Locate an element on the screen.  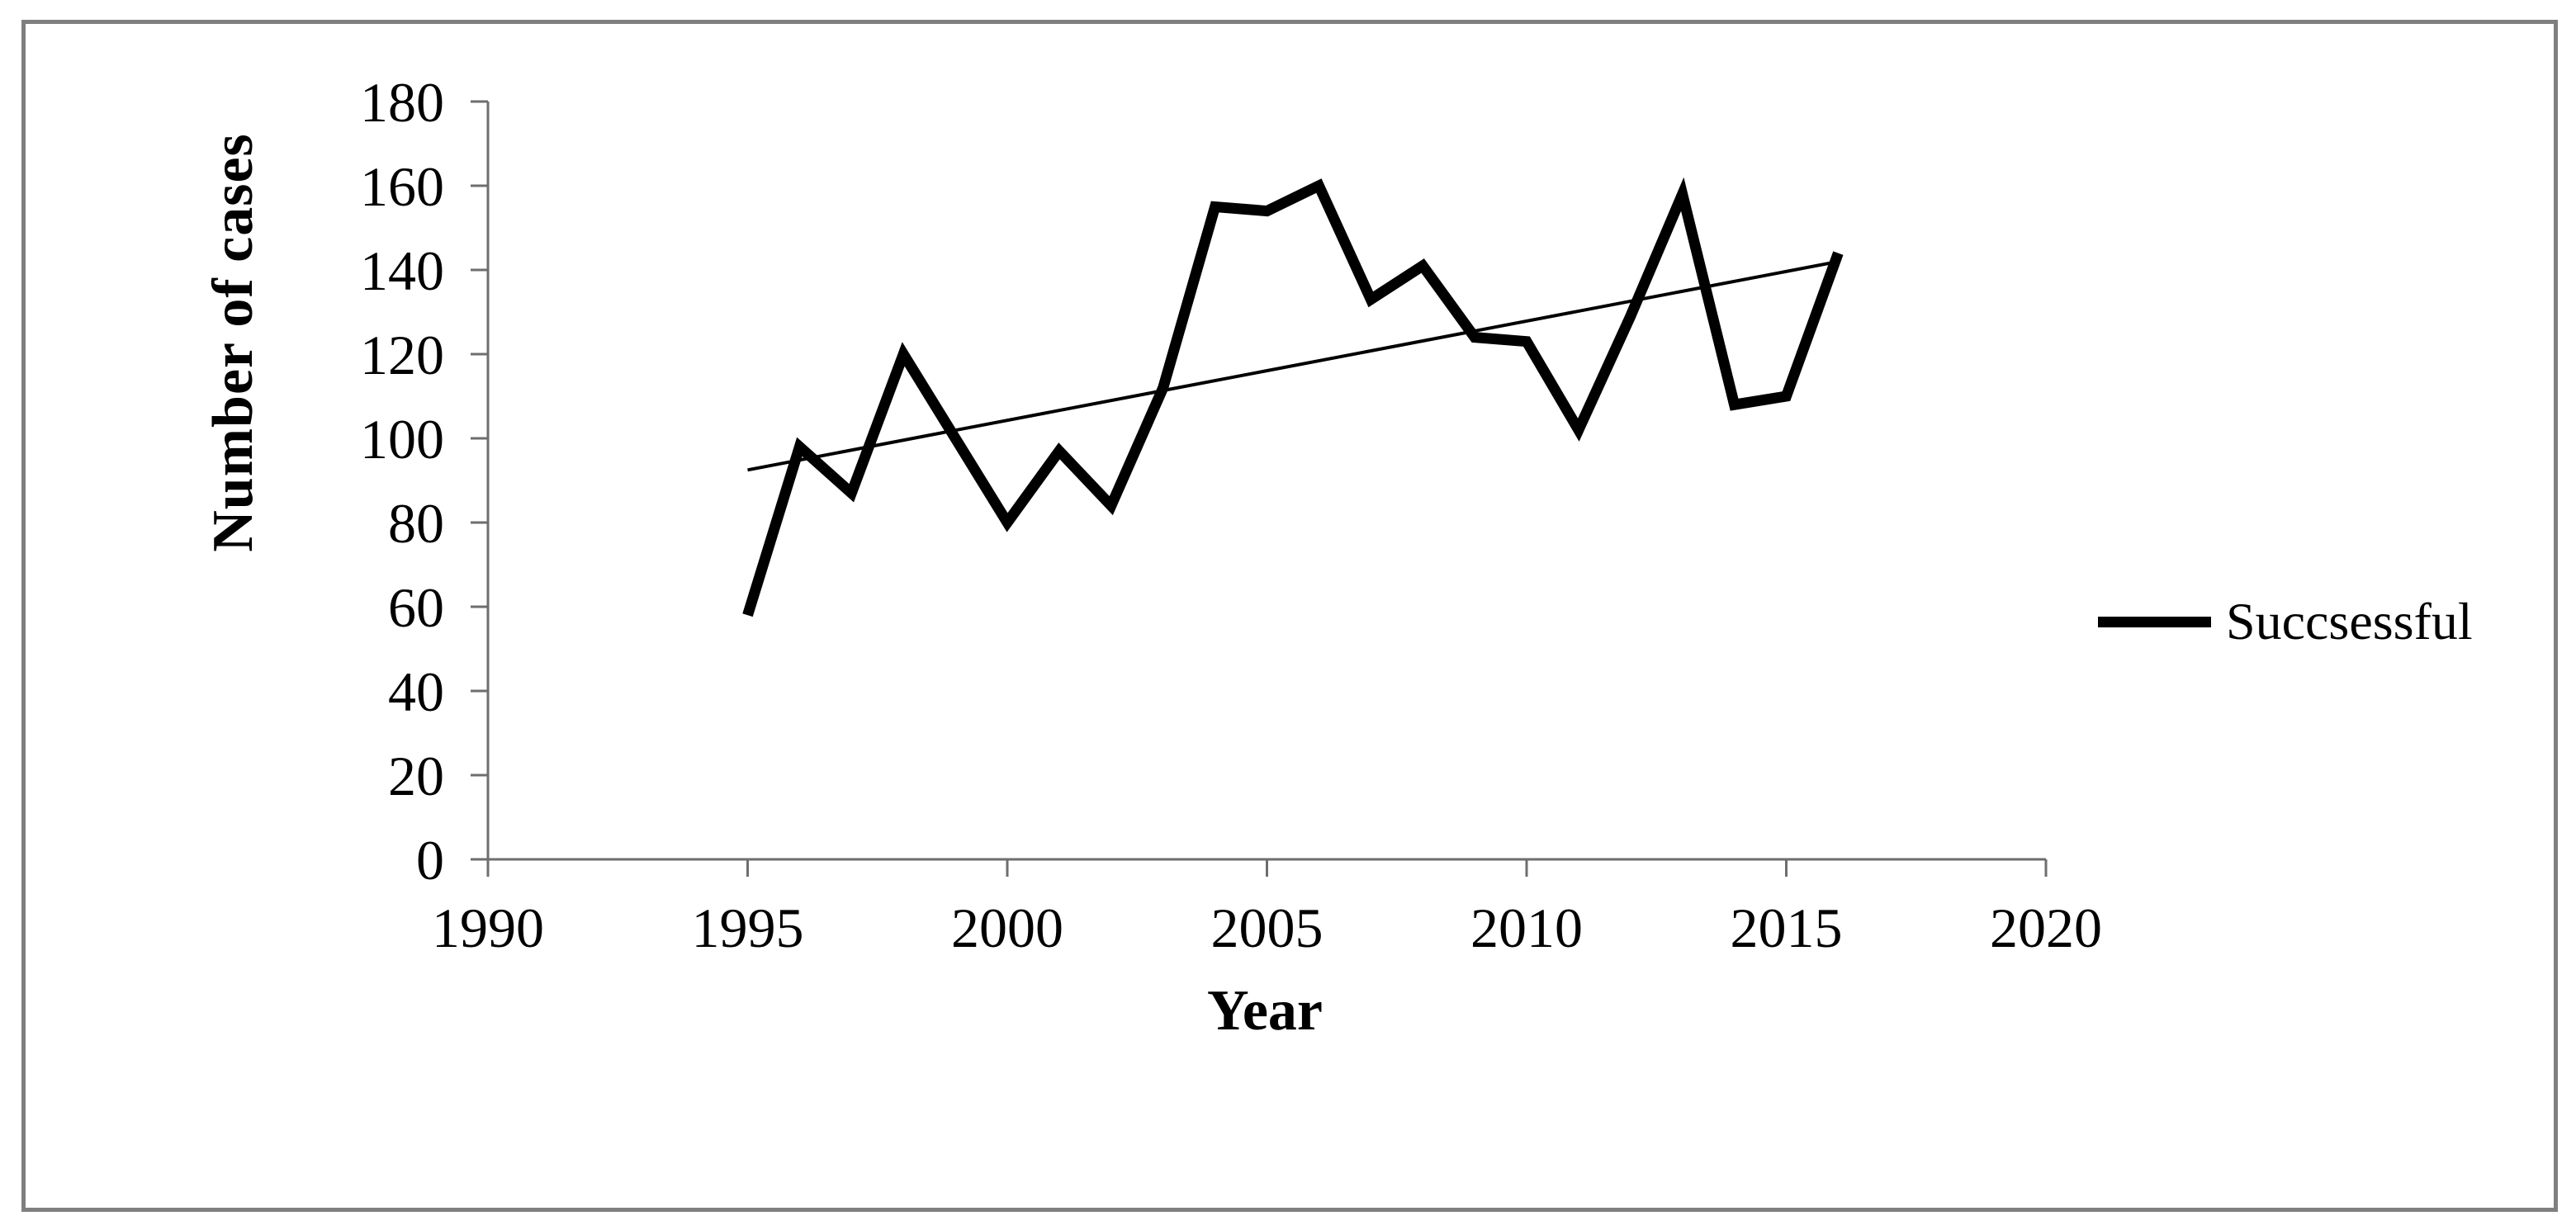
y-tick-label: 160 is located at coordinates (402, 187).